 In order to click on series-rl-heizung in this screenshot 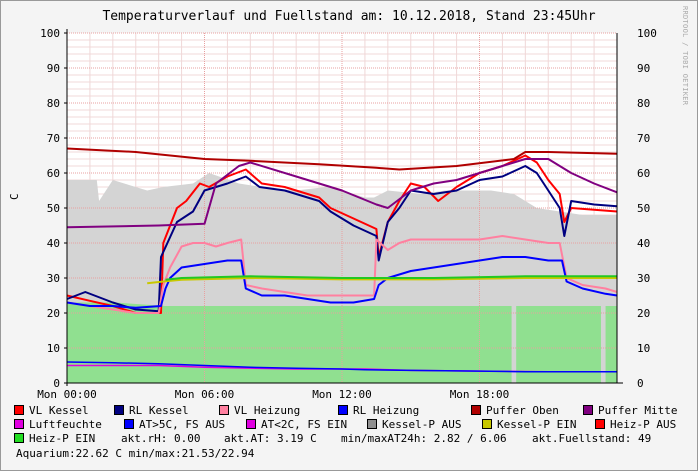, I will do `click(342, 282)`.